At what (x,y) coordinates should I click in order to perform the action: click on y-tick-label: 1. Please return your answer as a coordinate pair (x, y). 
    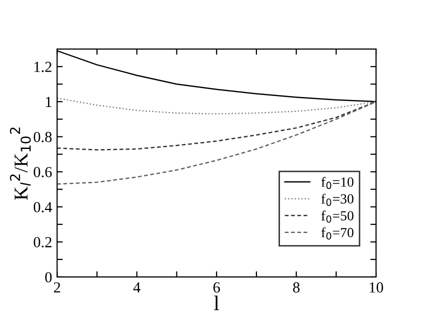
    Looking at the image, I should click on (49, 101).